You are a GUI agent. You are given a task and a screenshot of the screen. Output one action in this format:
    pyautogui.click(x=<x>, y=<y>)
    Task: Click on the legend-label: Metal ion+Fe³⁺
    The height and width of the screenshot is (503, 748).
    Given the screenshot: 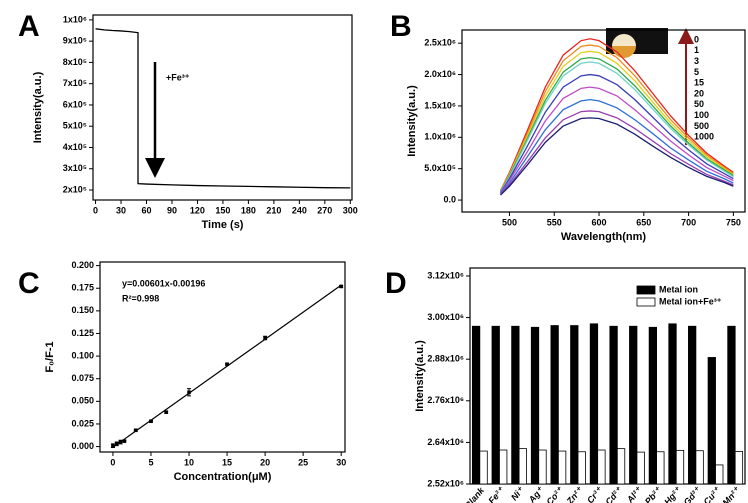 What is the action you would take?
    pyautogui.click(x=690, y=301)
    